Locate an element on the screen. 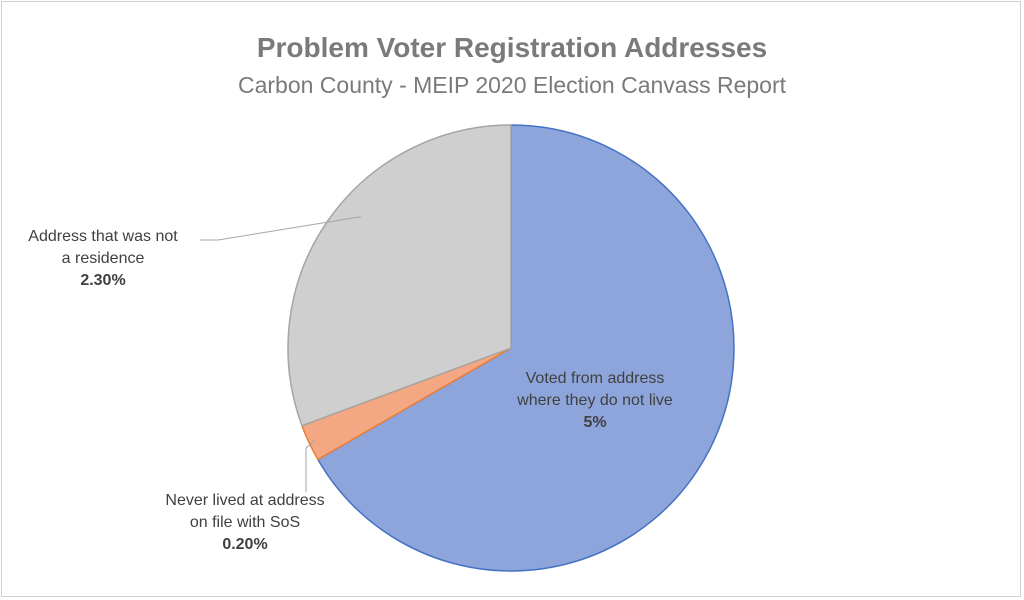  slice-percentage: 2.30% is located at coordinates (103, 280).